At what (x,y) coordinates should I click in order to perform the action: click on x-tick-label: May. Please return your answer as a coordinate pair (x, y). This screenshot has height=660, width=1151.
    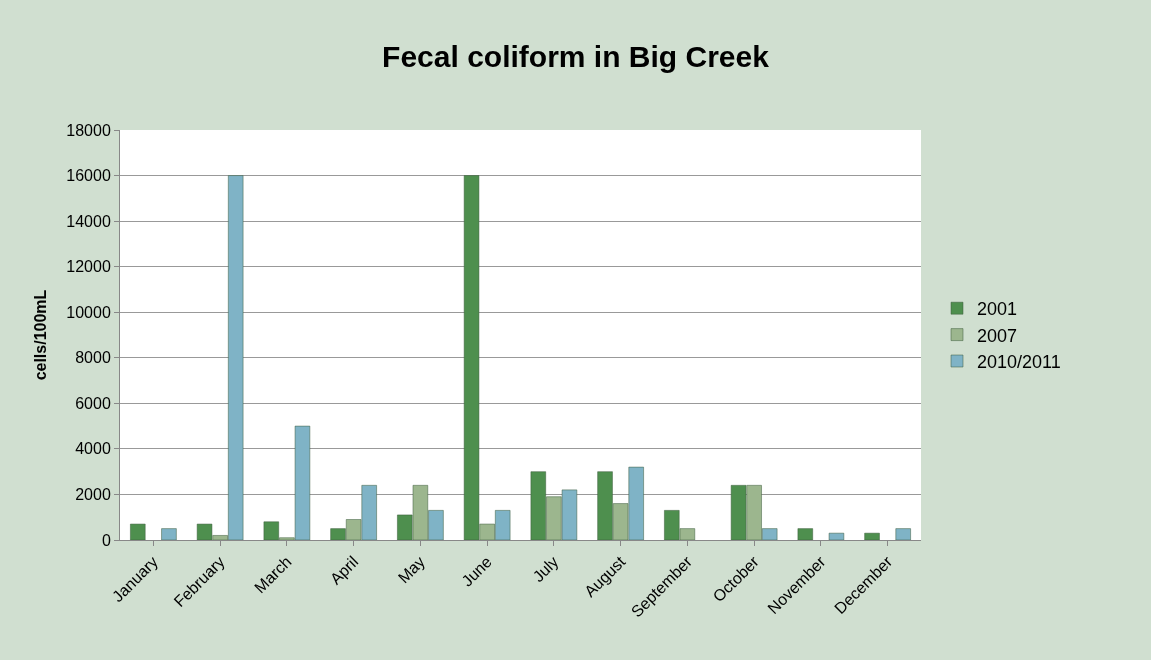
    Looking at the image, I should click on (411, 569).